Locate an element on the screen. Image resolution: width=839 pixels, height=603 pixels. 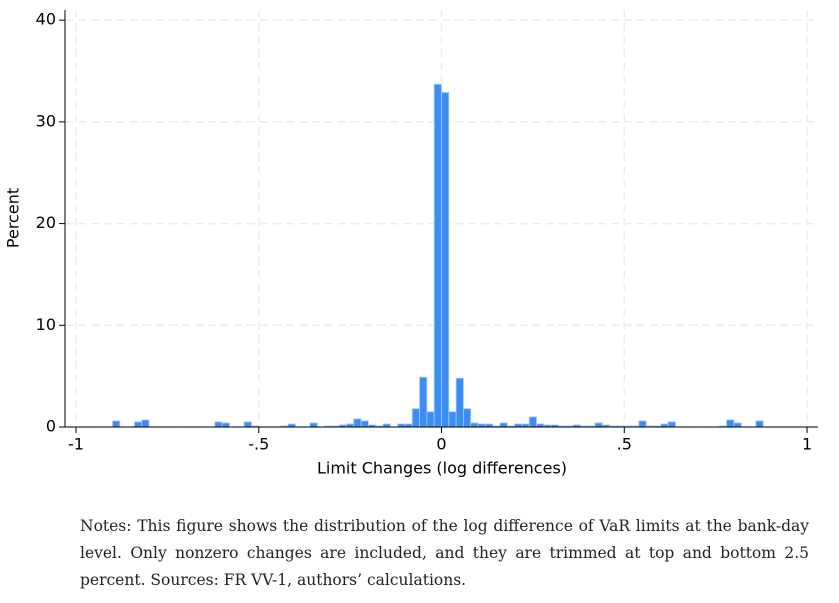
x-tick-label: 1 is located at coordinates (807, 444).